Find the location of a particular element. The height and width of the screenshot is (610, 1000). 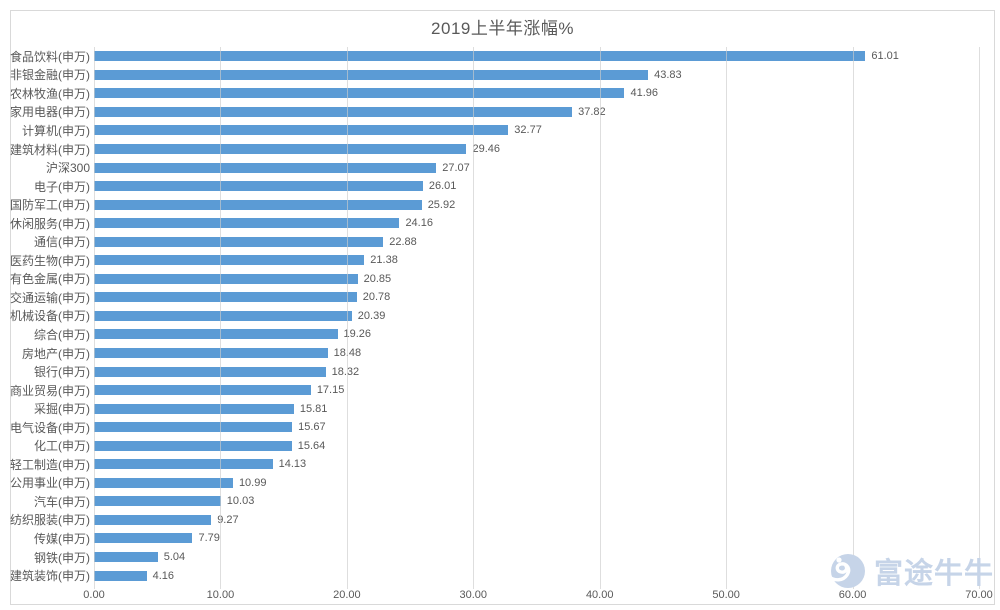

category-label: 通信(申万) is located at coordinates (62, 242).